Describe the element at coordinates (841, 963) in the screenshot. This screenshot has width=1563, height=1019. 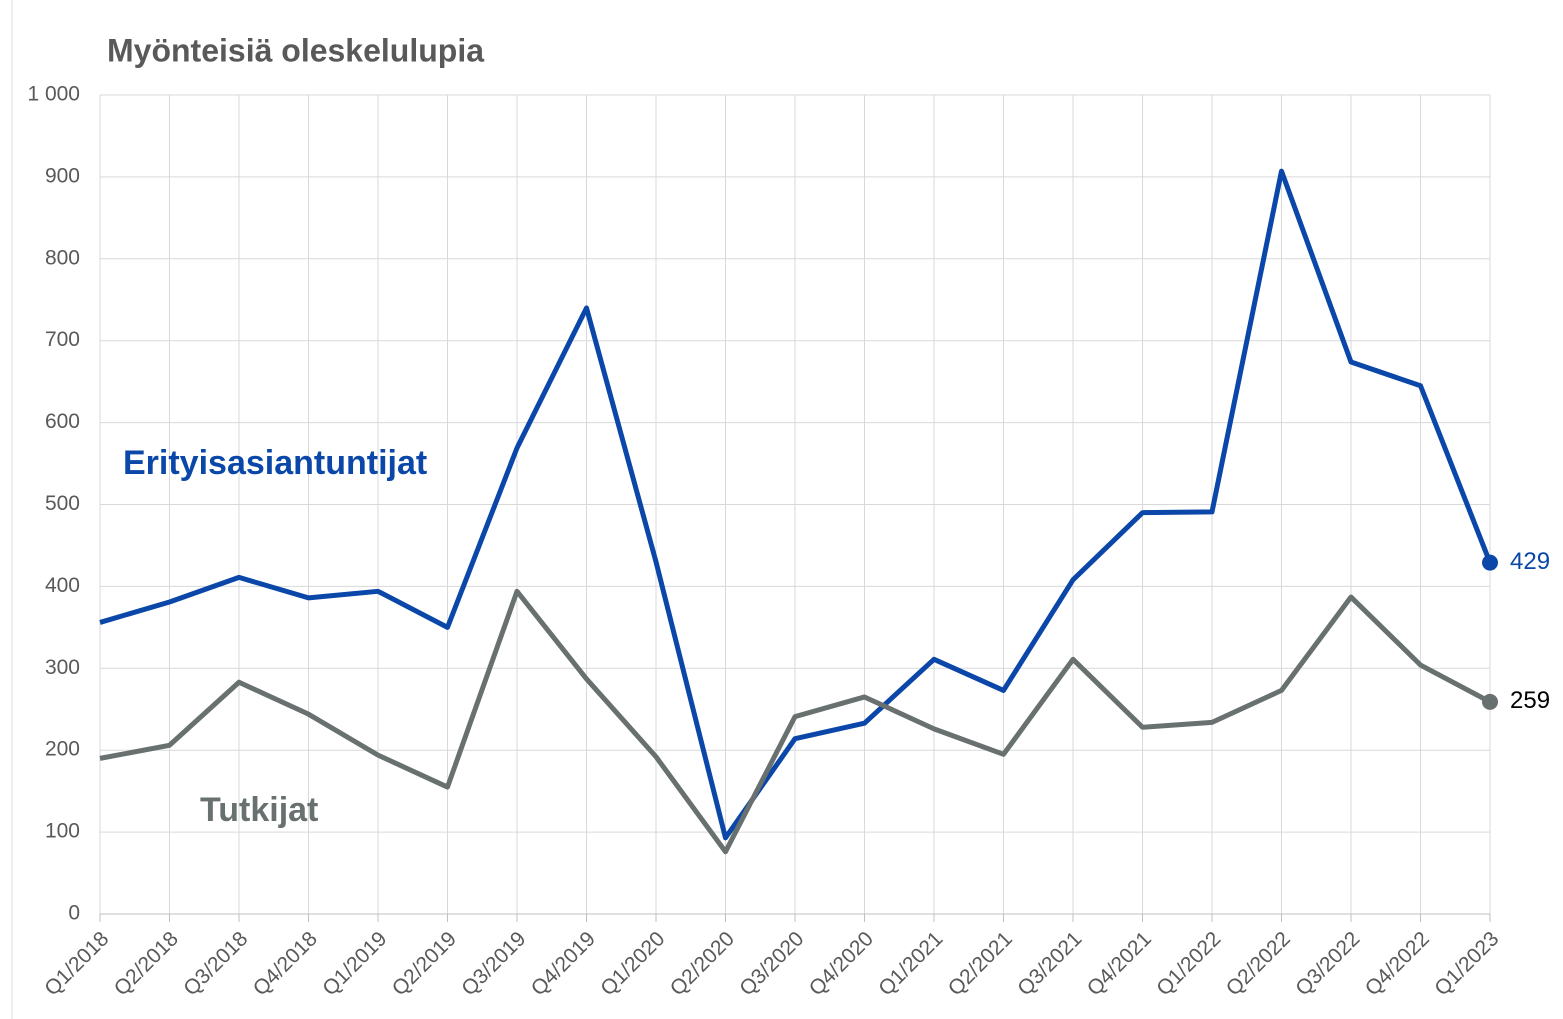
I see `x-tick-label: Q4/2020` at that location.